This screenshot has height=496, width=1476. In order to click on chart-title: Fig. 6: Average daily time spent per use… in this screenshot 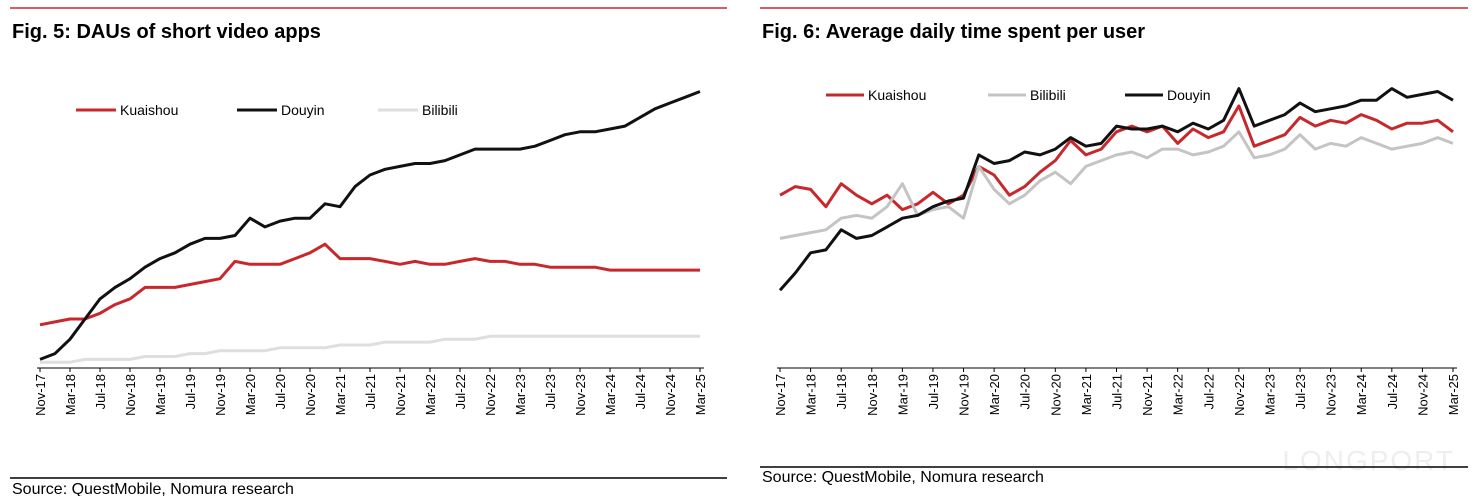, I will do `click(953, 32)`.